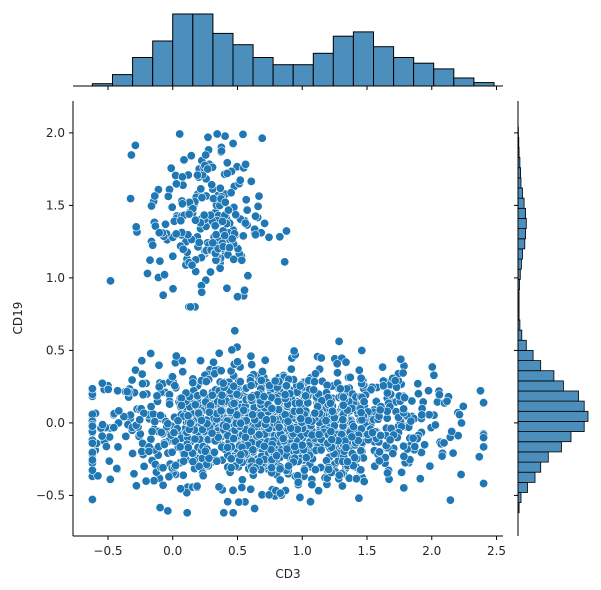 This screenshot has width=601, height=590. Describe the element at coordinates (55, 205) in the screenshot. I see `y-tick-label: 1.5` at that location.